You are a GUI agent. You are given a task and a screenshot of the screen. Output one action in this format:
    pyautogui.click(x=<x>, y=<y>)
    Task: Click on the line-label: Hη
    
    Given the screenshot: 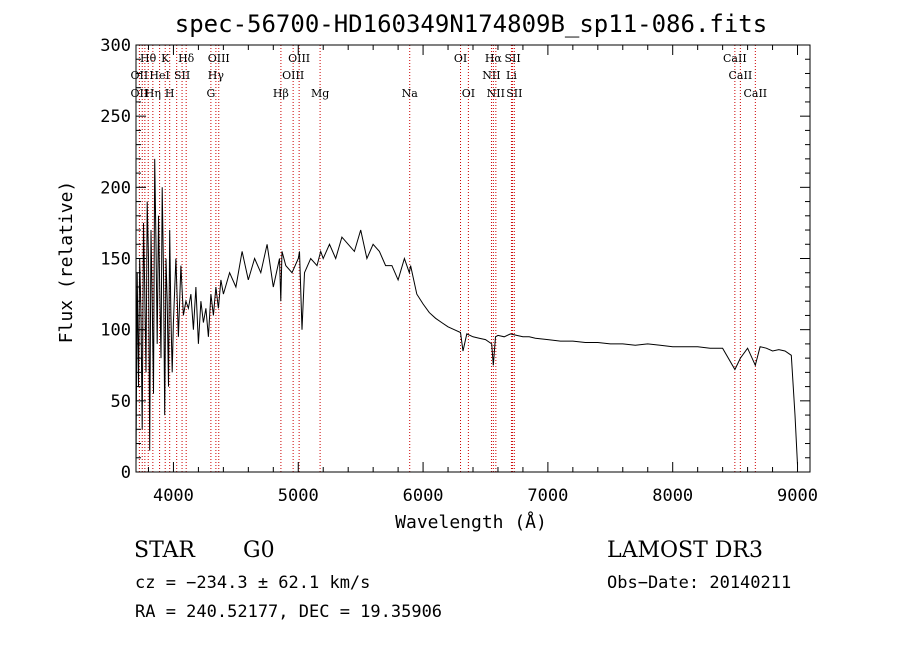 What is the action you would take?
    pyautogui.click(x=153, y=93)
    